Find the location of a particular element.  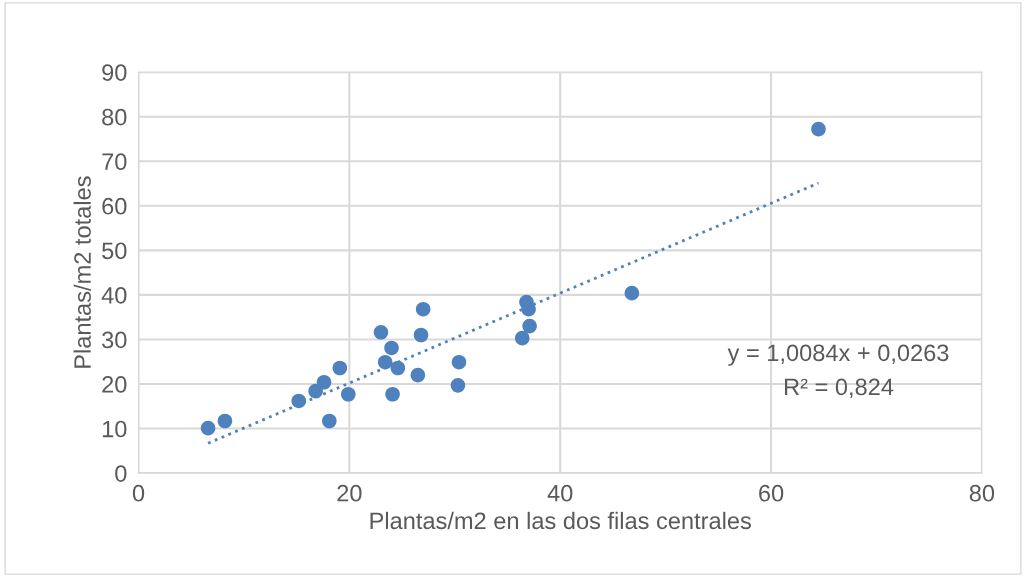

annotation: R² = 0,824 is located at coordinates (839, 388).